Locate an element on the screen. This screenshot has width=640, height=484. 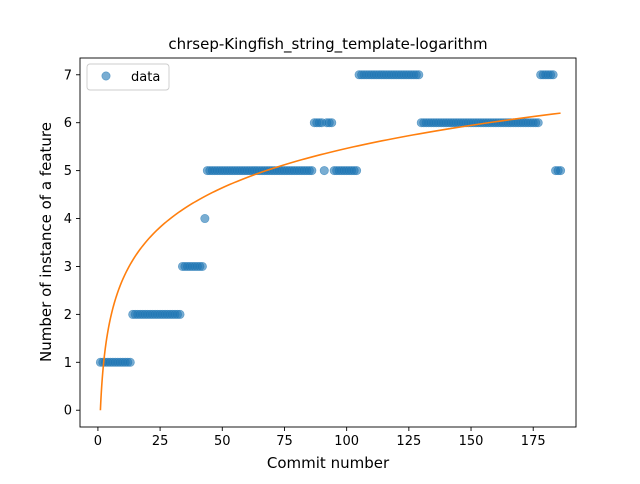
legend: data is located at coordinates (128, 77).